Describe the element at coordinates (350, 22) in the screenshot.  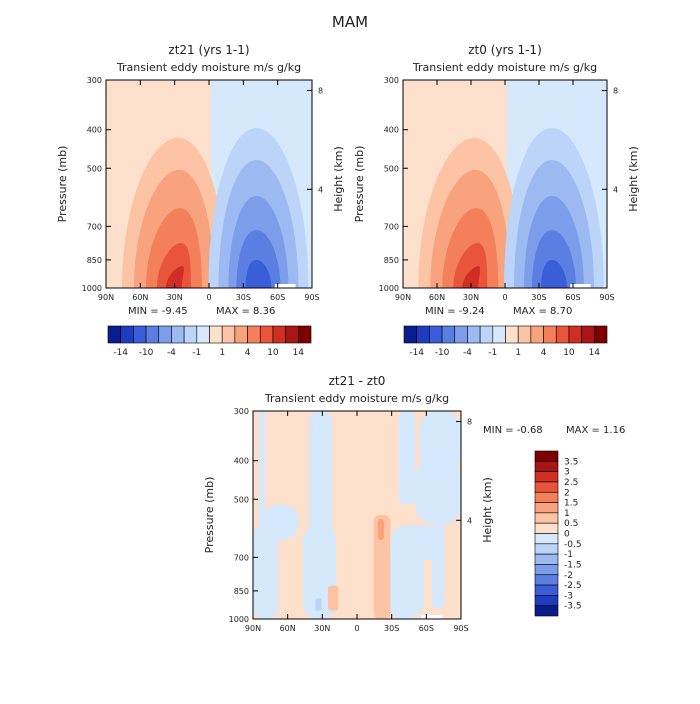
I see `figure-title: MAM` at that location.